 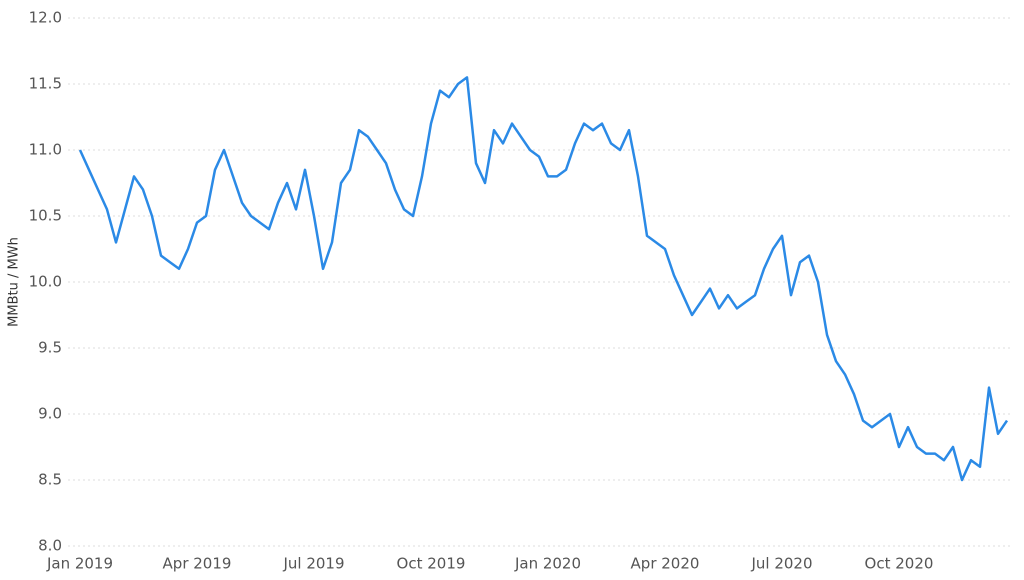 What do you see at coordinates (50, 546) in the screenshot?
I see `y-tick-label: 8.0` at bounding box center [50, 546].